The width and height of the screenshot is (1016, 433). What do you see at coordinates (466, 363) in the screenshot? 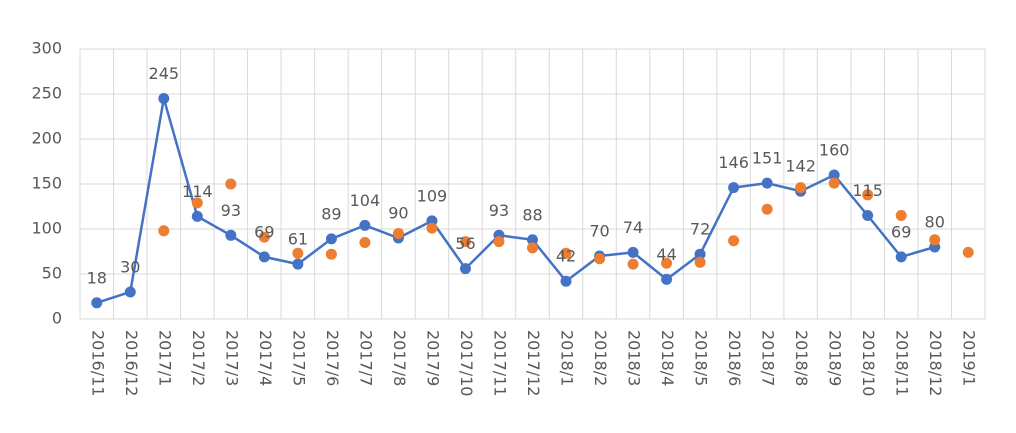
I see `x-tick-label: 2017/10` at bounding box center [466, 363].